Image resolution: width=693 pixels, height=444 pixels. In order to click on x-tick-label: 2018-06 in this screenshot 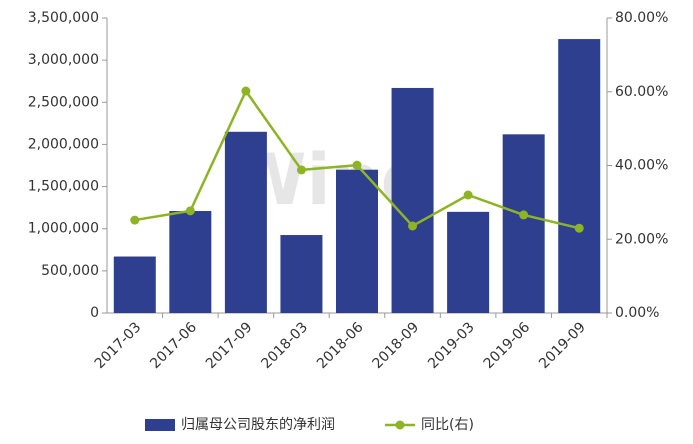, I will do `click(340, 345)`.